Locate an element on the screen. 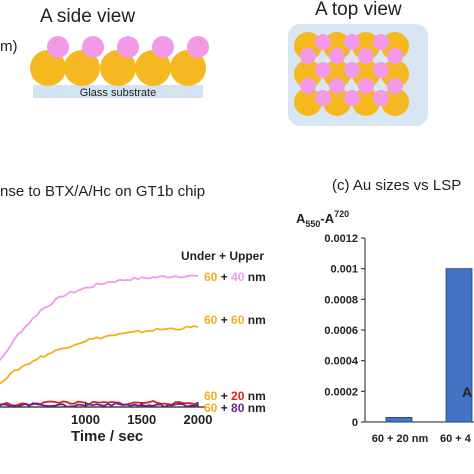 This screenshot has height=474, width=474. bar-chart-title: (c) Au sizes vs LSP is located at coordinates (396, 185).